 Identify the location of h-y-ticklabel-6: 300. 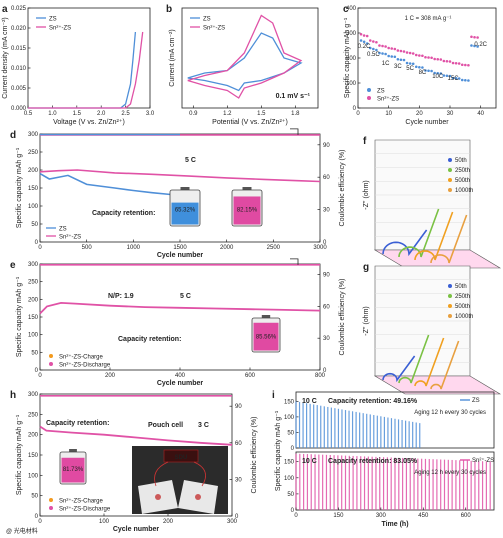
(33, 395).